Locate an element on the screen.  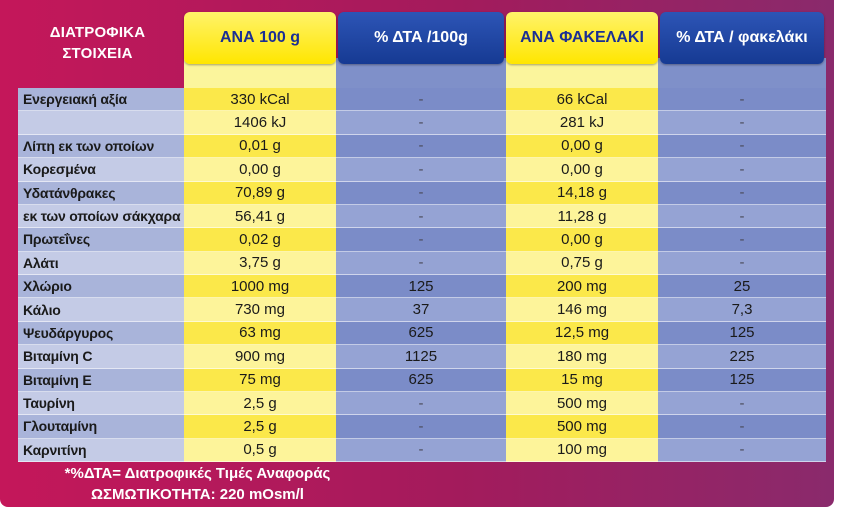
value-per-100g: 900 mg is located at coordinates (260, 357).